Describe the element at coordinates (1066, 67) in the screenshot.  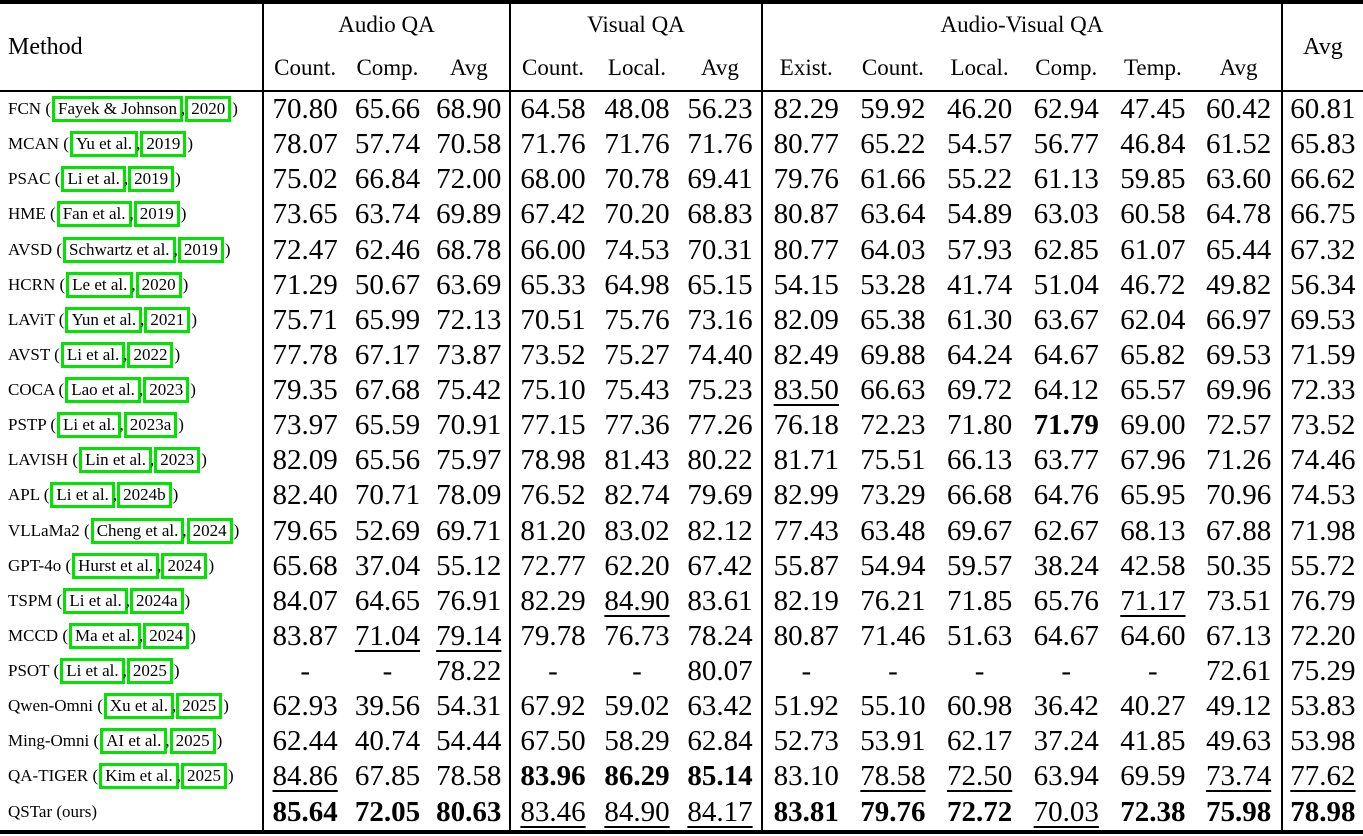
I see `subheader-av-comp: Comp.` at that location.